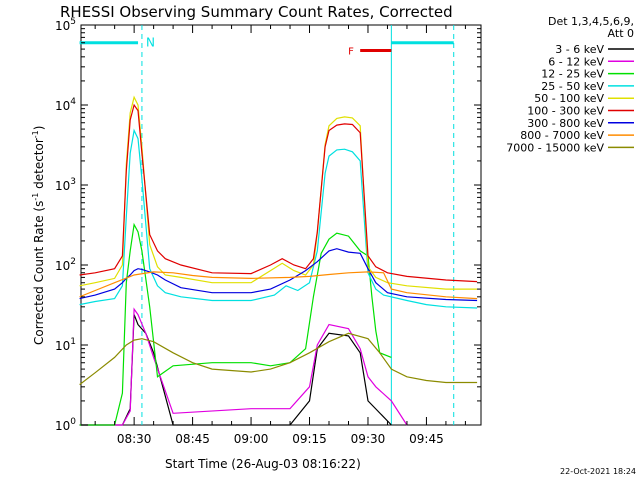 The width and height of the screenshot is (640, 480). I want to click on x-tick-label: 08:30, so click(134, 439).